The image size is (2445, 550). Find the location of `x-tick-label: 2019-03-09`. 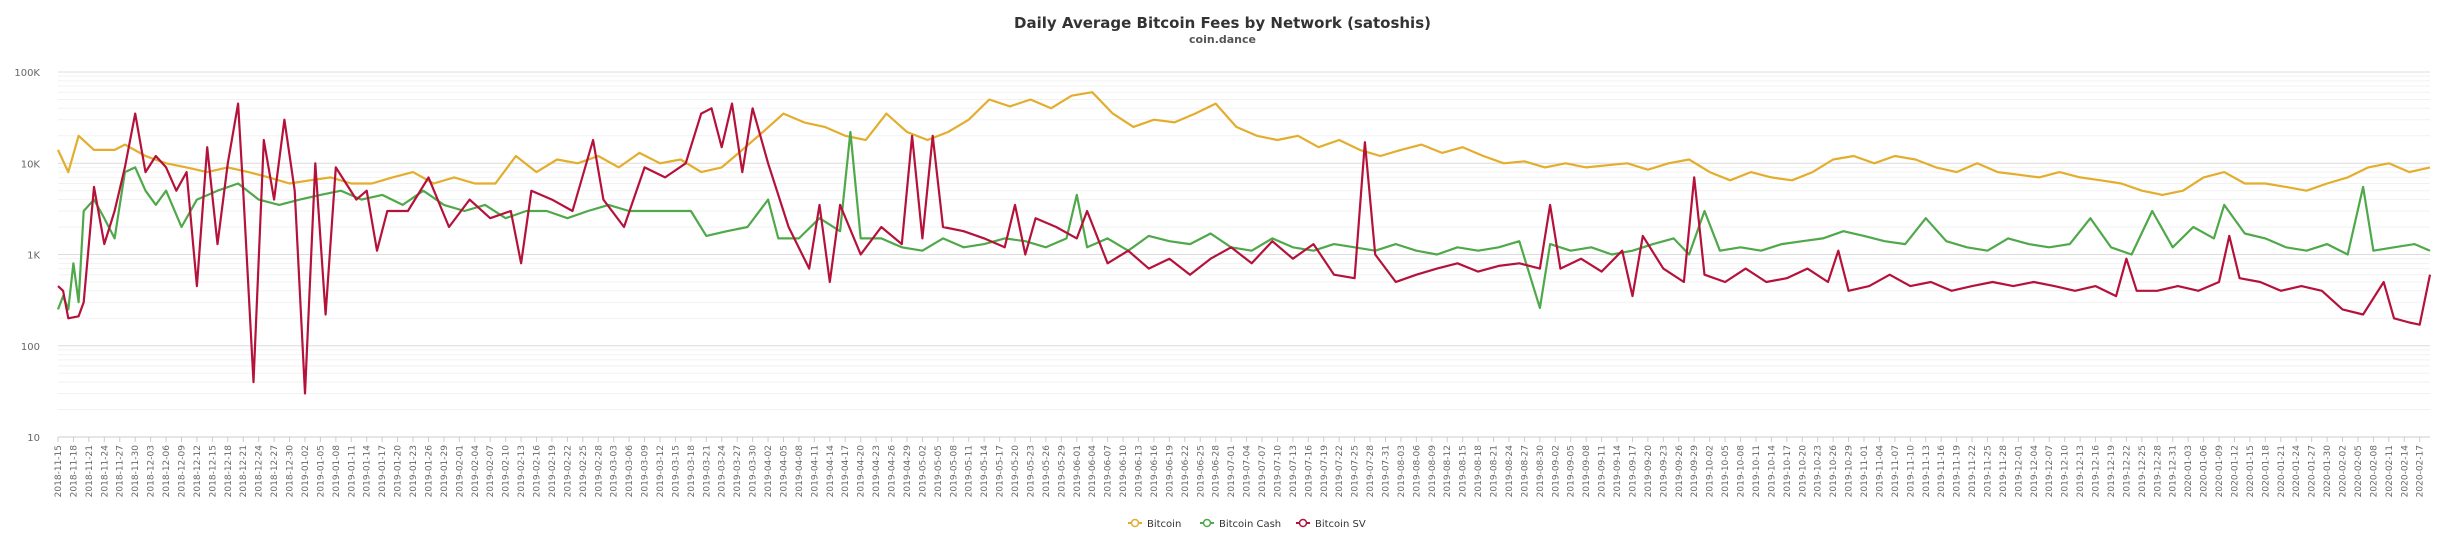

x-tick-label: 2019-03-09 is located at coordinates (646, 471).